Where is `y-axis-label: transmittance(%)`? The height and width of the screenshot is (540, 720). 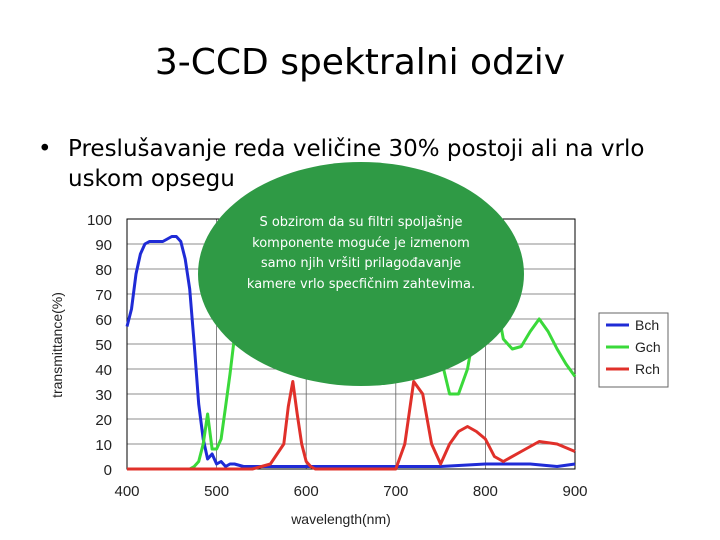
y-axis-label: transmittance(%) is located at coordinates (57, 345).